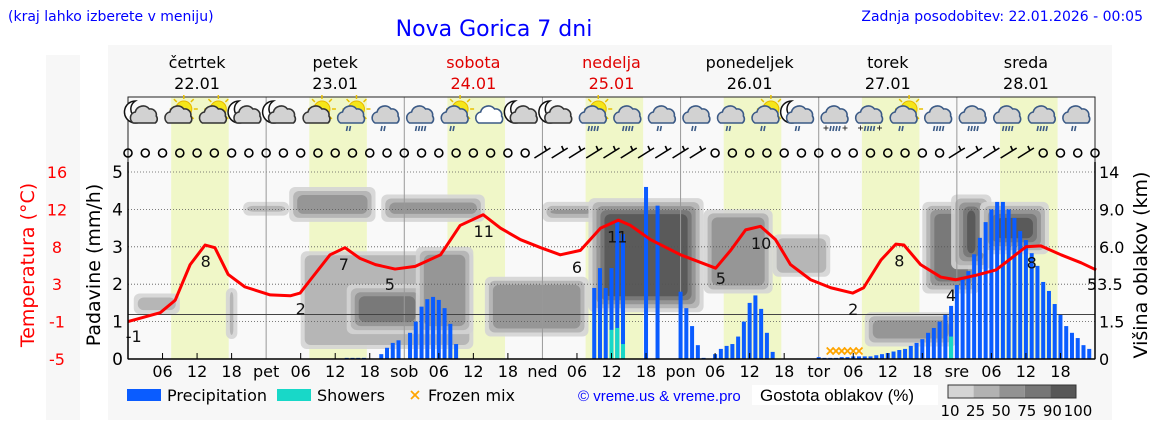  Describe the element at coordinates (659, 396) in the screenshot. I see `copyright-link: © vreme.us & vreme.pro` at that location.